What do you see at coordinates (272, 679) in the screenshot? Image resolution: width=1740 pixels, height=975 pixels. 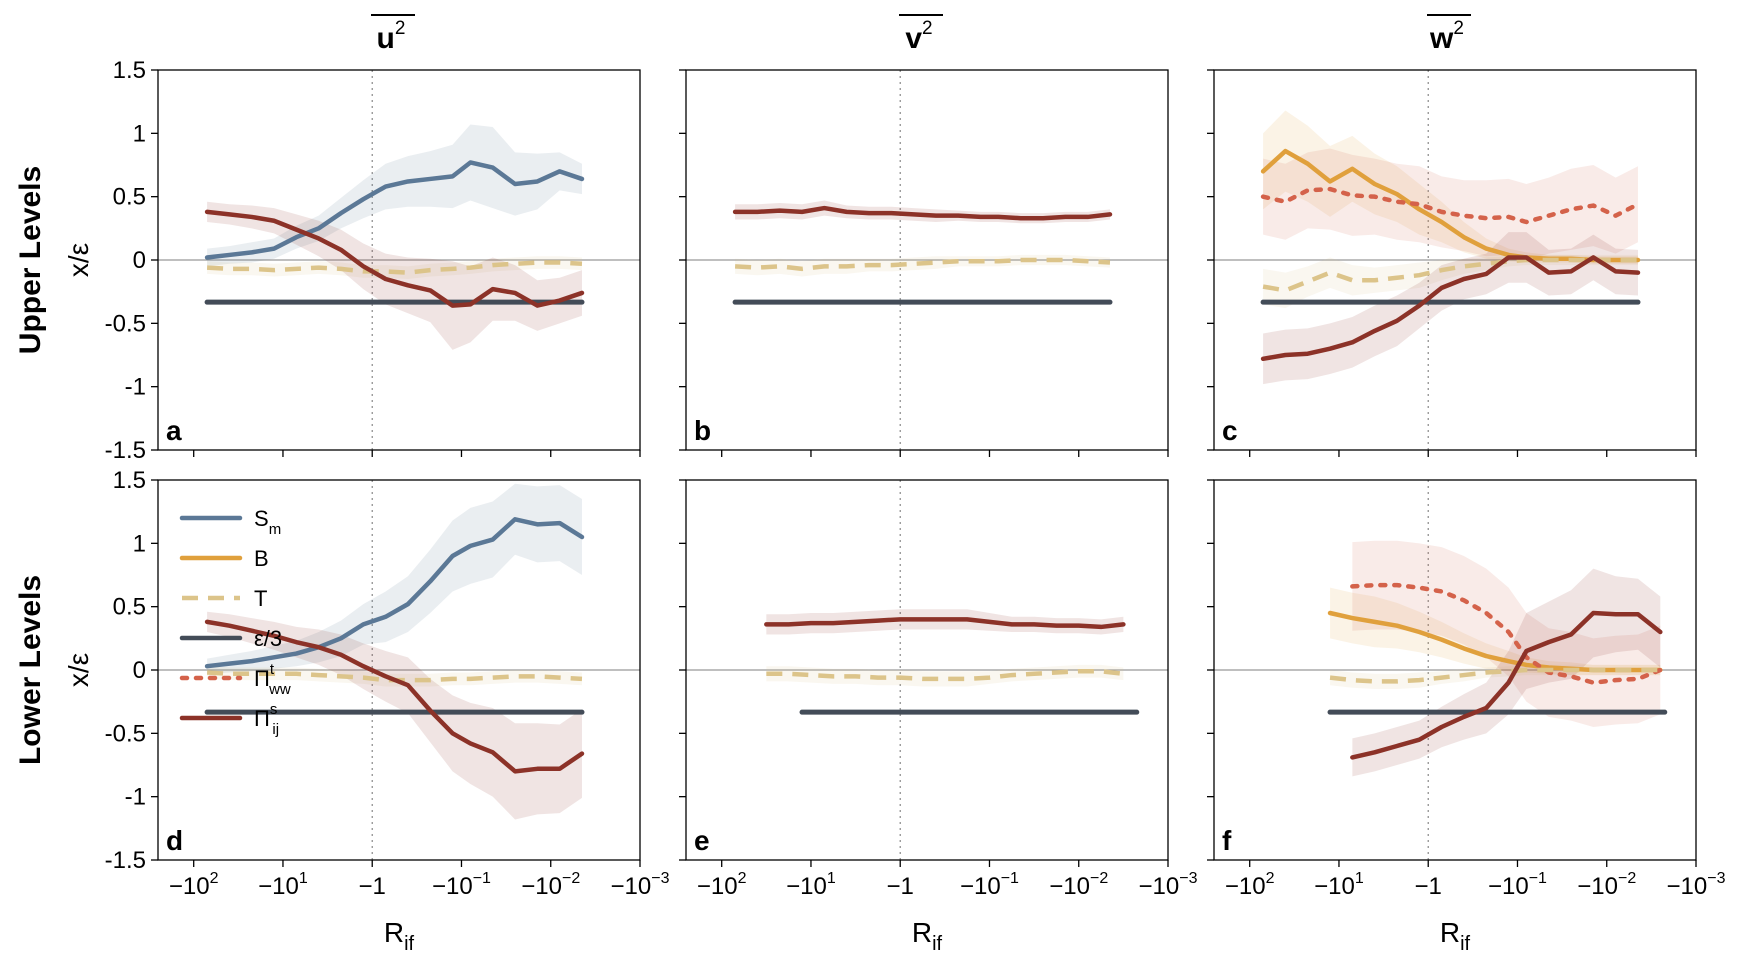 I see `legend-label-Pit: Πt ww` at bounding box center [272, 679].